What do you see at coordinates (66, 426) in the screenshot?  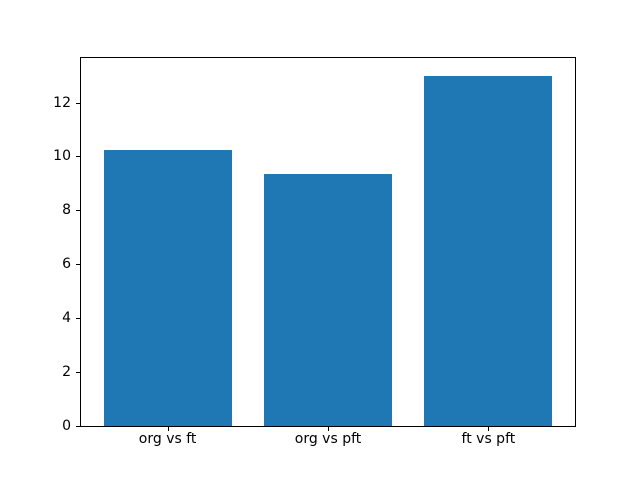 I see `y-tick-label: 0` at bounding box center [66, 426].